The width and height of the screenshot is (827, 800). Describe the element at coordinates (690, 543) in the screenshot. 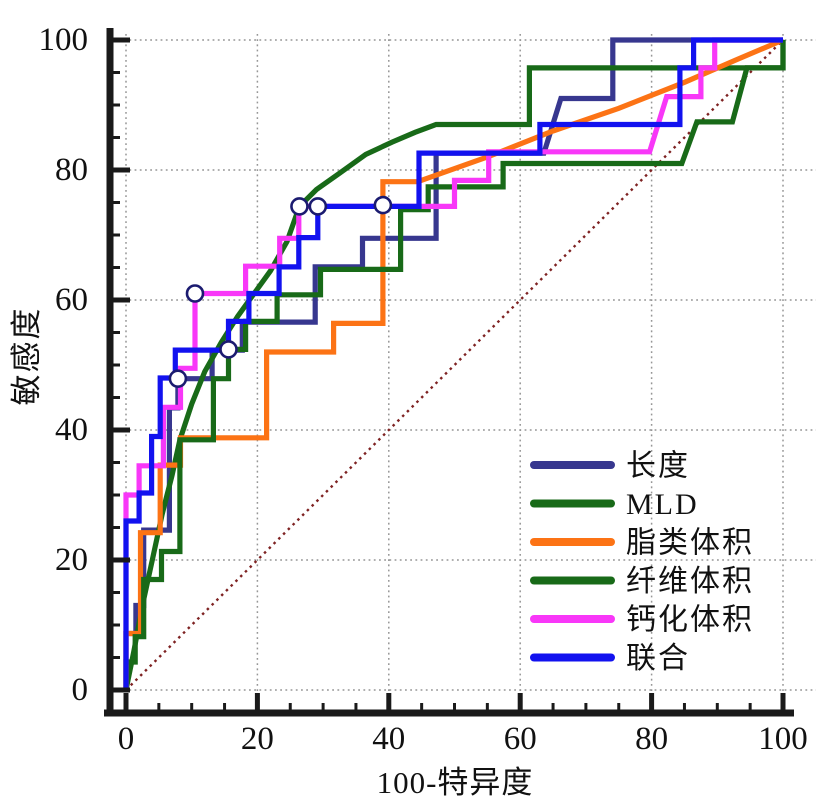

I see `legend-label-3: 脂类体积` at that location.